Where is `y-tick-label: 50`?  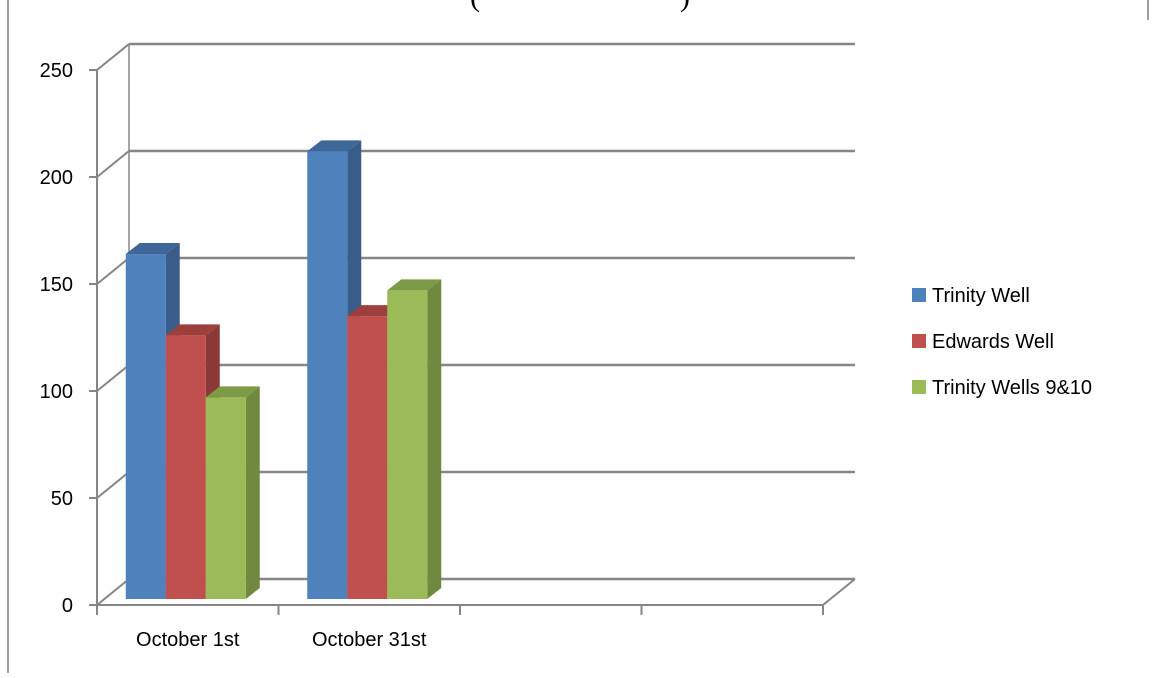
y-tick-label: 50 is located at coordinates (62, 499).